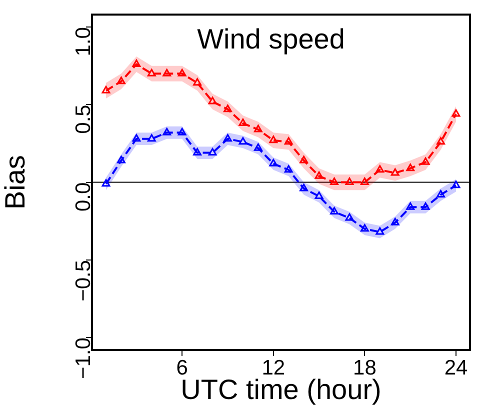  I want to click on y-tick-label: −0.5, so click(83, 281).